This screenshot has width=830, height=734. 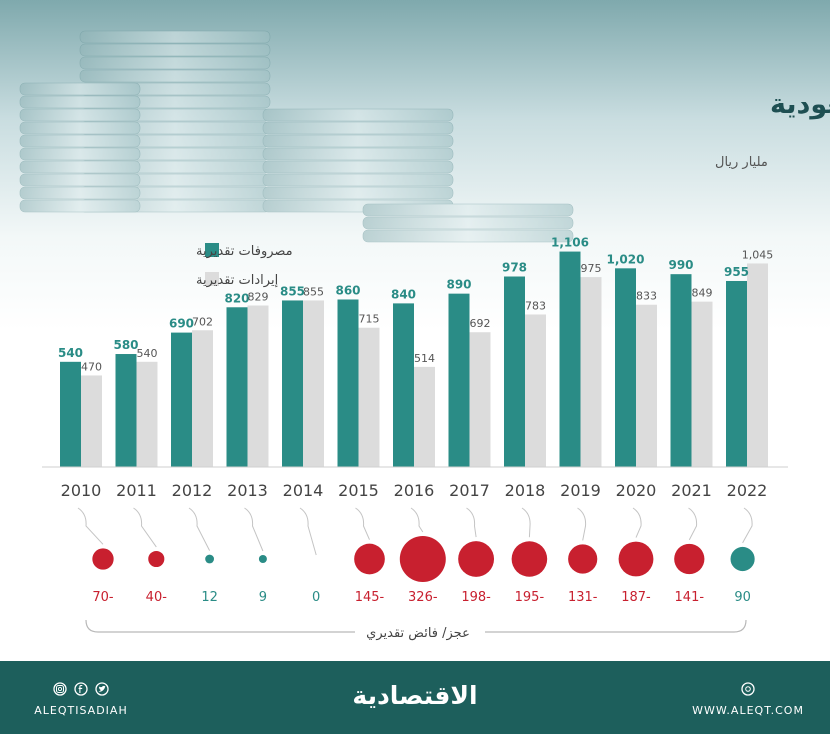 What do you see at coordinates (362, 523) in the screenshot?
I see `connector-2015` at bounding box center [362, 523].